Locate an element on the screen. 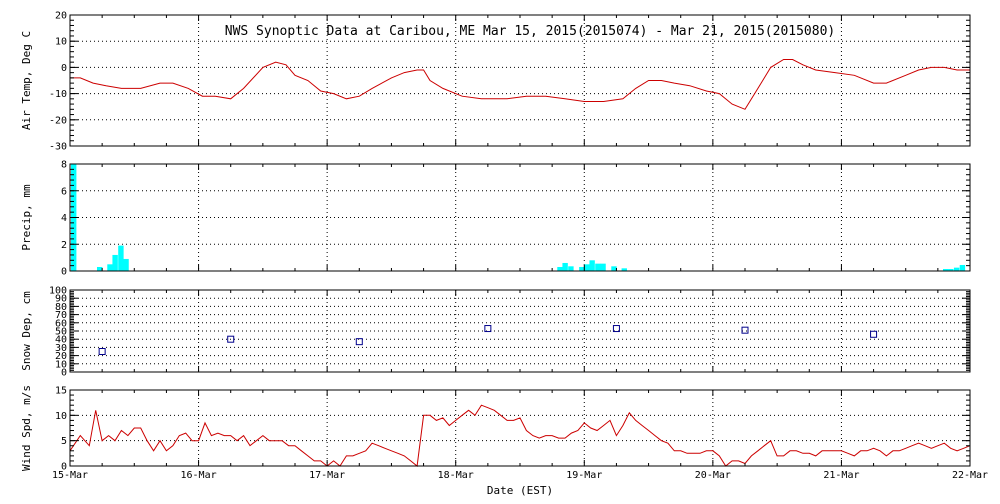  air-temp-ytick-label: -10 is located at coordinates (58, 94).